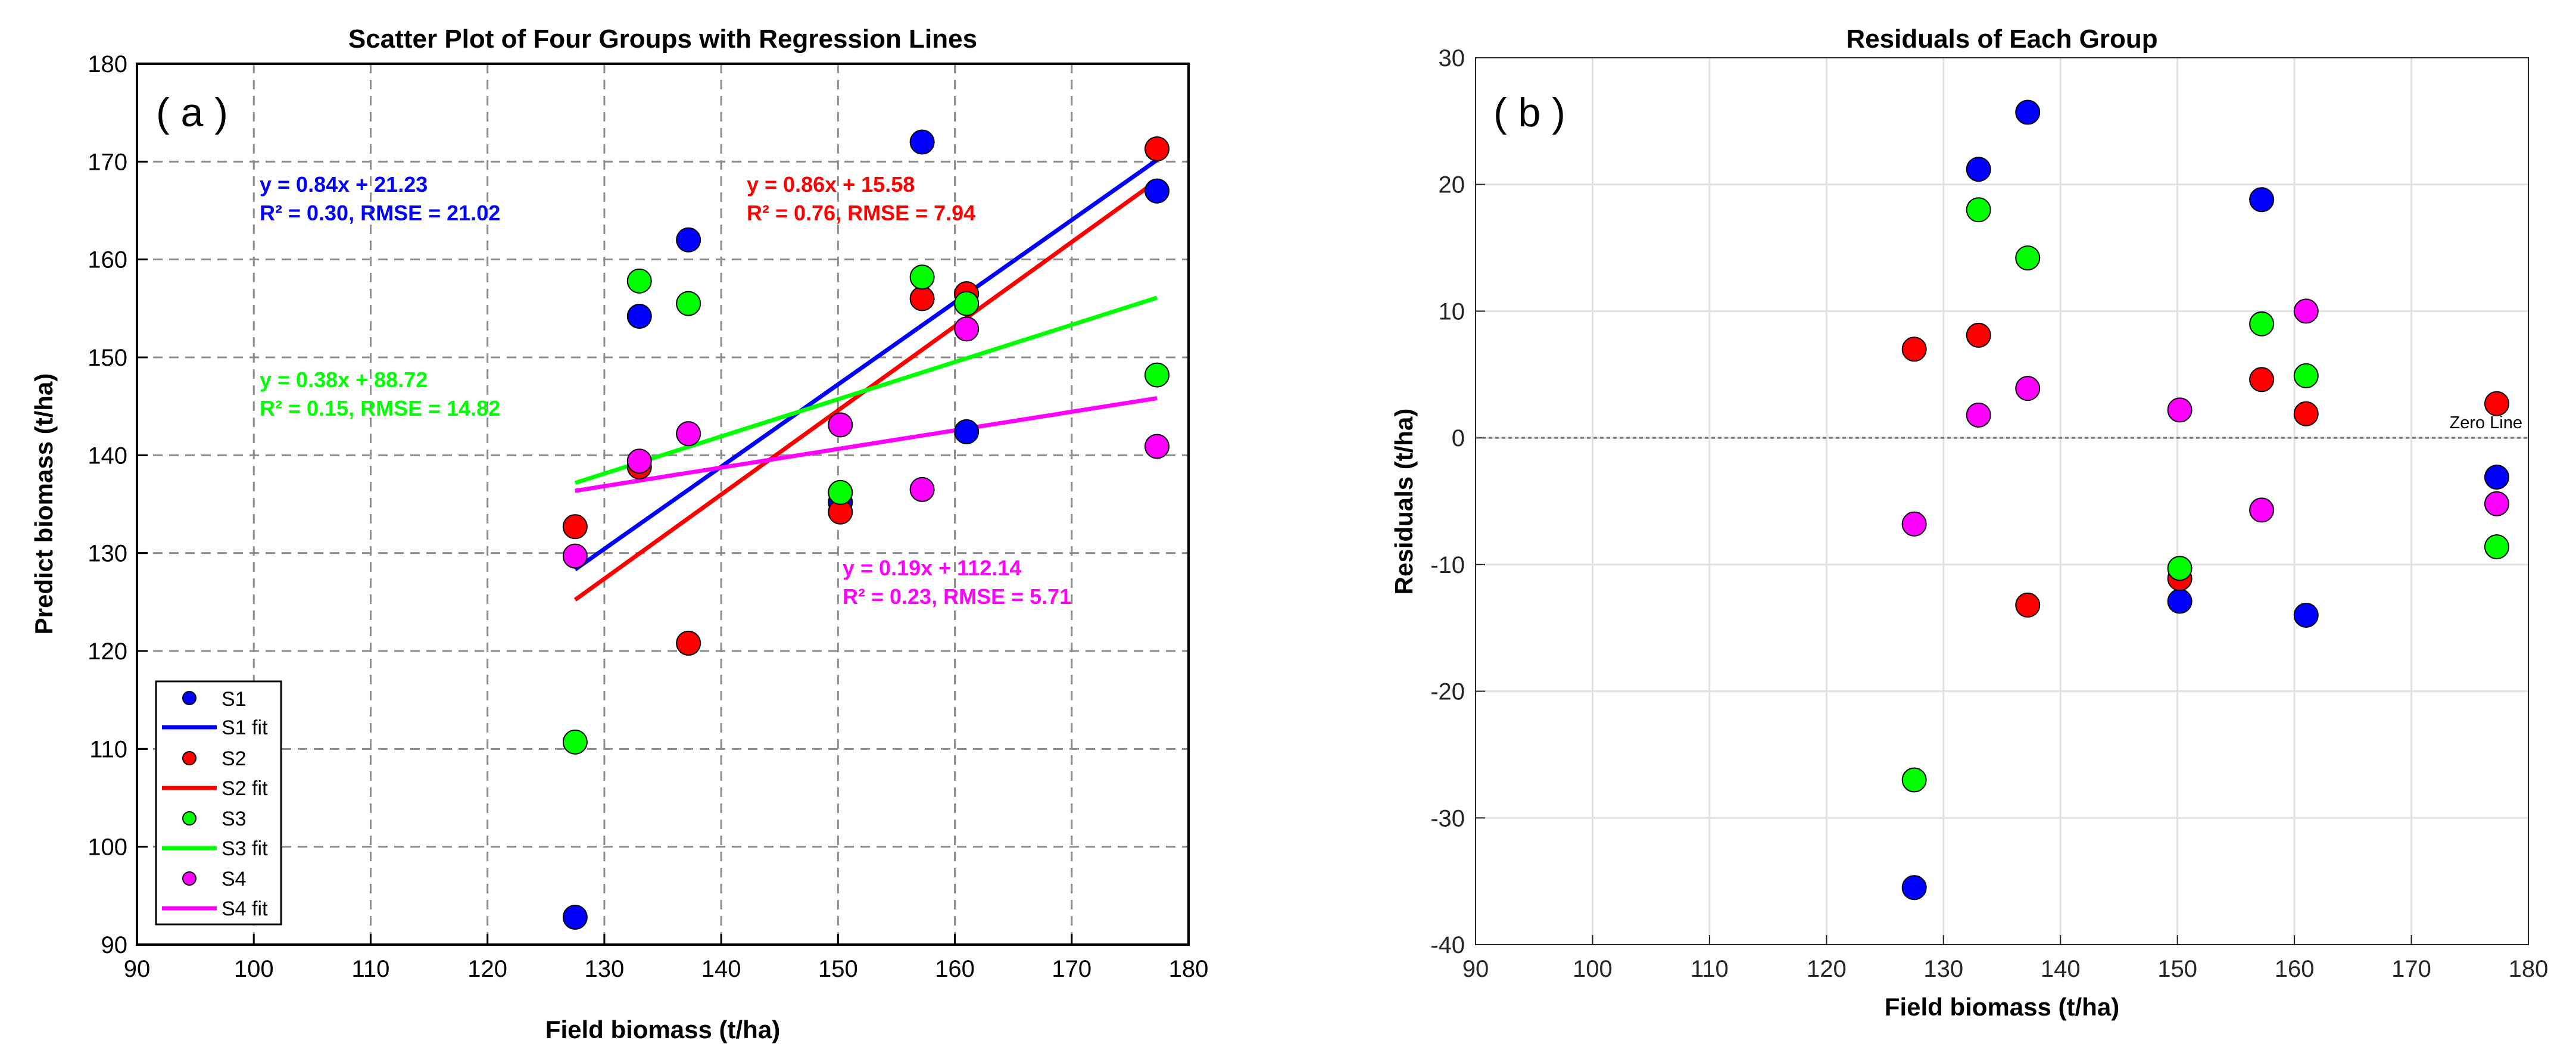 Image resolution: width=2576 pixels, height=1056 pixels. Describe the element at coordinates (137, 969) in the screenshot. I see `a-xtick-label: 90` at that location.